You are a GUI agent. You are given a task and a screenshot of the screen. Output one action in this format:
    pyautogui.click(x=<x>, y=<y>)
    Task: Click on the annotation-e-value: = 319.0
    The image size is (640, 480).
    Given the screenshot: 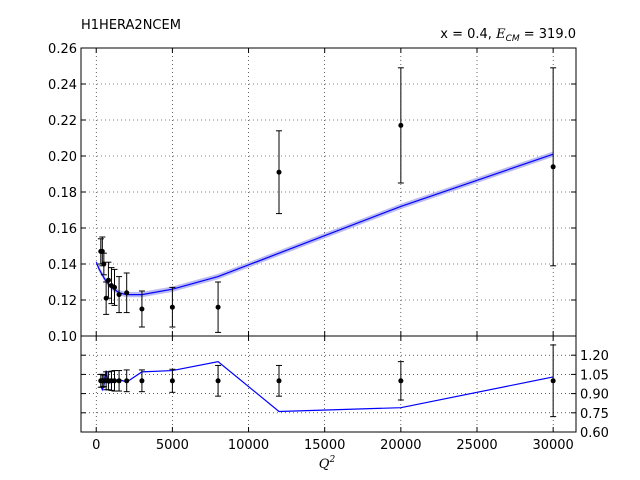 What is the action you would take?
    pyautogui.click(x=548, y=34)
    